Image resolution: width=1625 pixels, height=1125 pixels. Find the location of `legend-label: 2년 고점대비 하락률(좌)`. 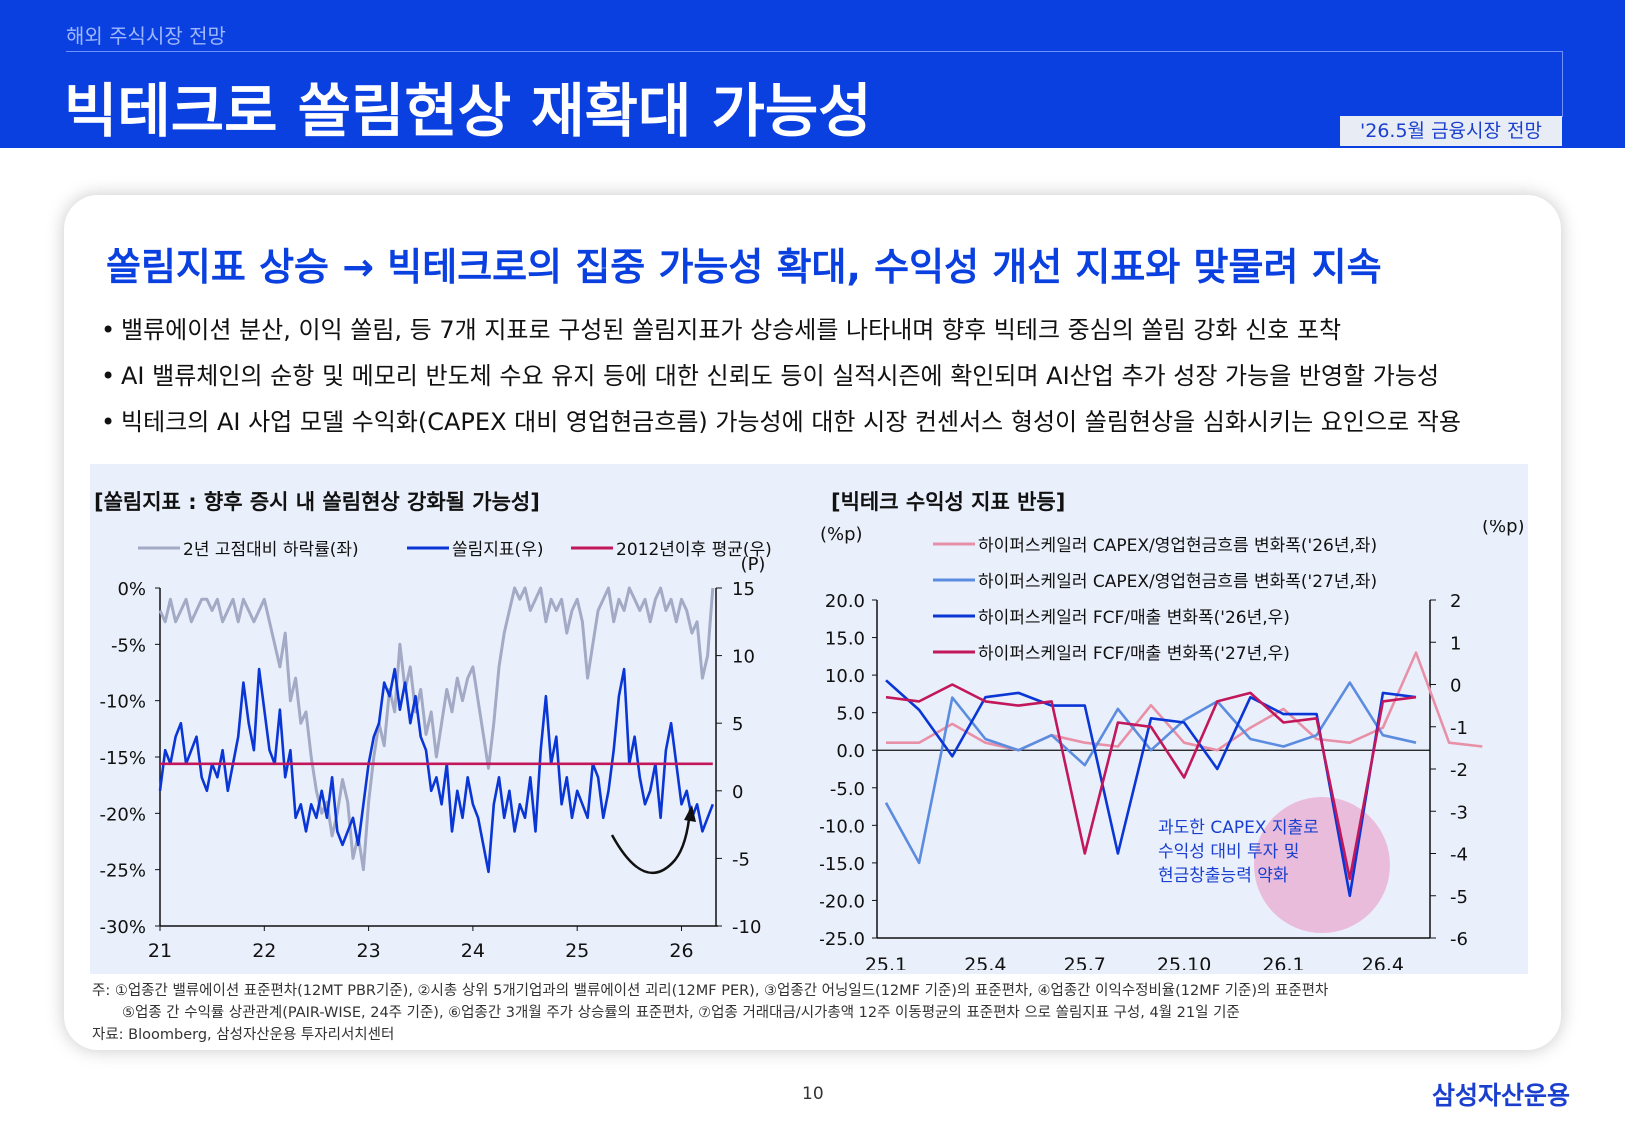

legend-label: 2년 고점대비 하락률(좌) is located at coordinates (271, 550).